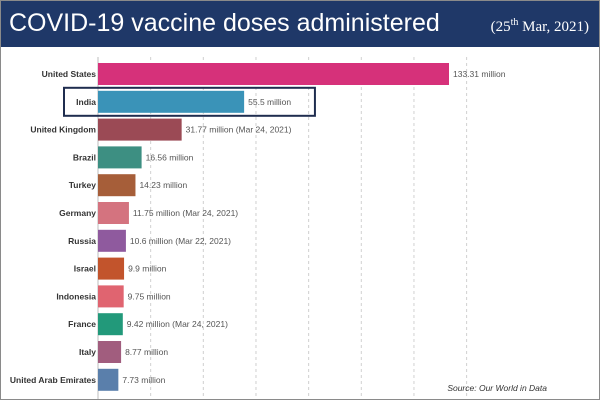 The height and width of the screenshot is (400, 600). Describe the element at coordinates (170, 157) in the screenshot. I see `value-label: 16.56 million` at that location.